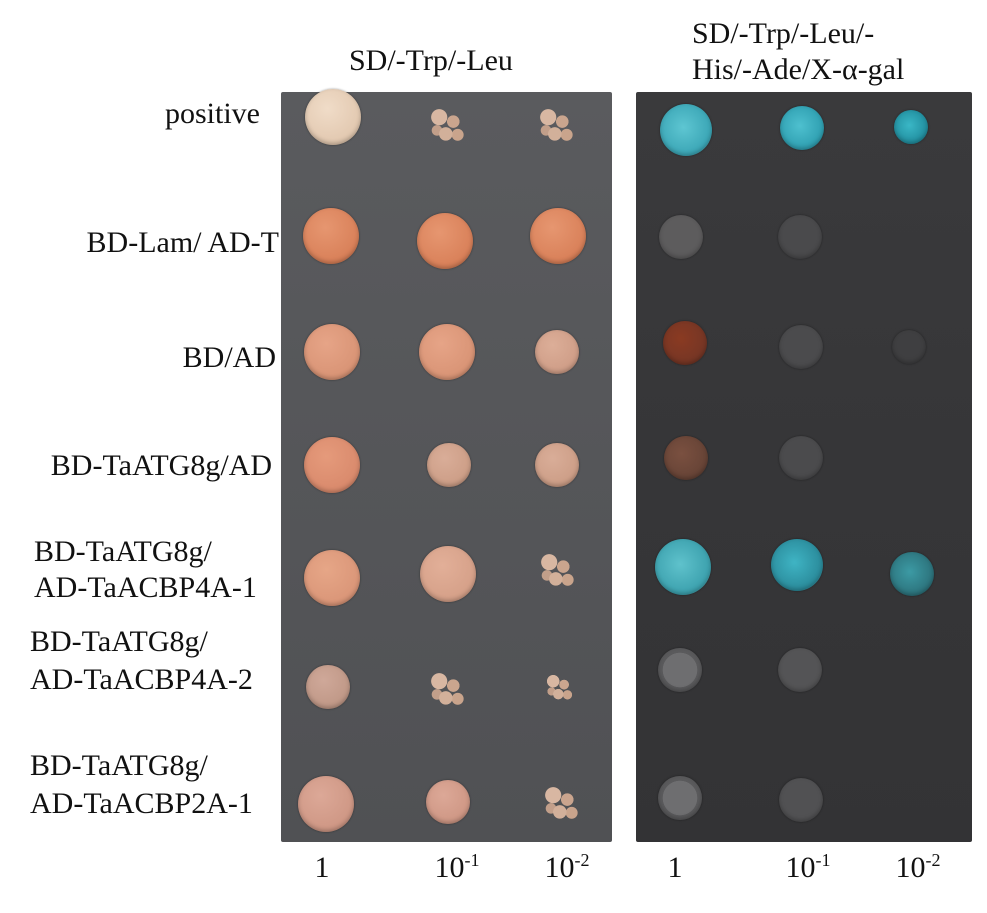  What do you see at coordinates (912, 574) in the screenshot?
I see `colony-r-r5-c3` at bounding box center [912, 574].